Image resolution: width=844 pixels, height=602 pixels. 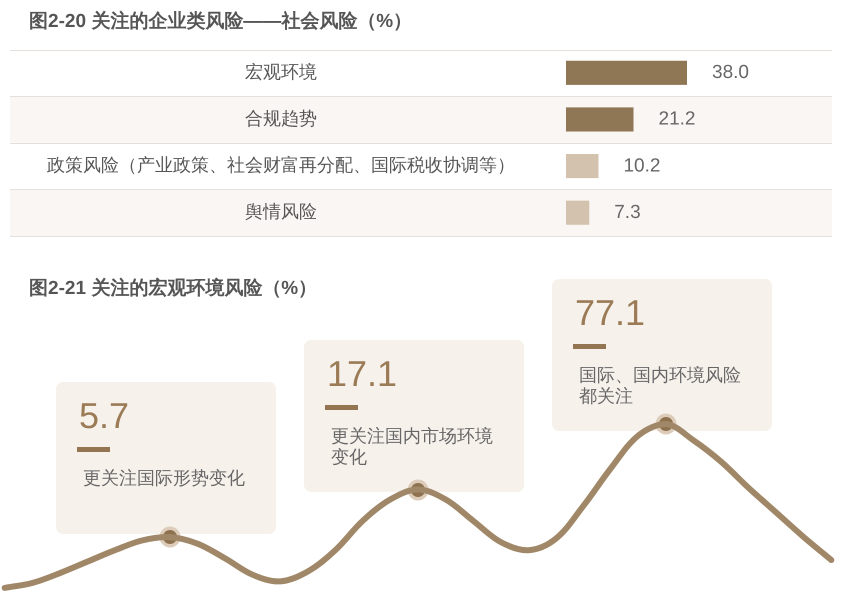 What do you see at coordinates (627, 212) in the screenshot?
I see `data-label: 7.3` at bounding box center [627, 212].